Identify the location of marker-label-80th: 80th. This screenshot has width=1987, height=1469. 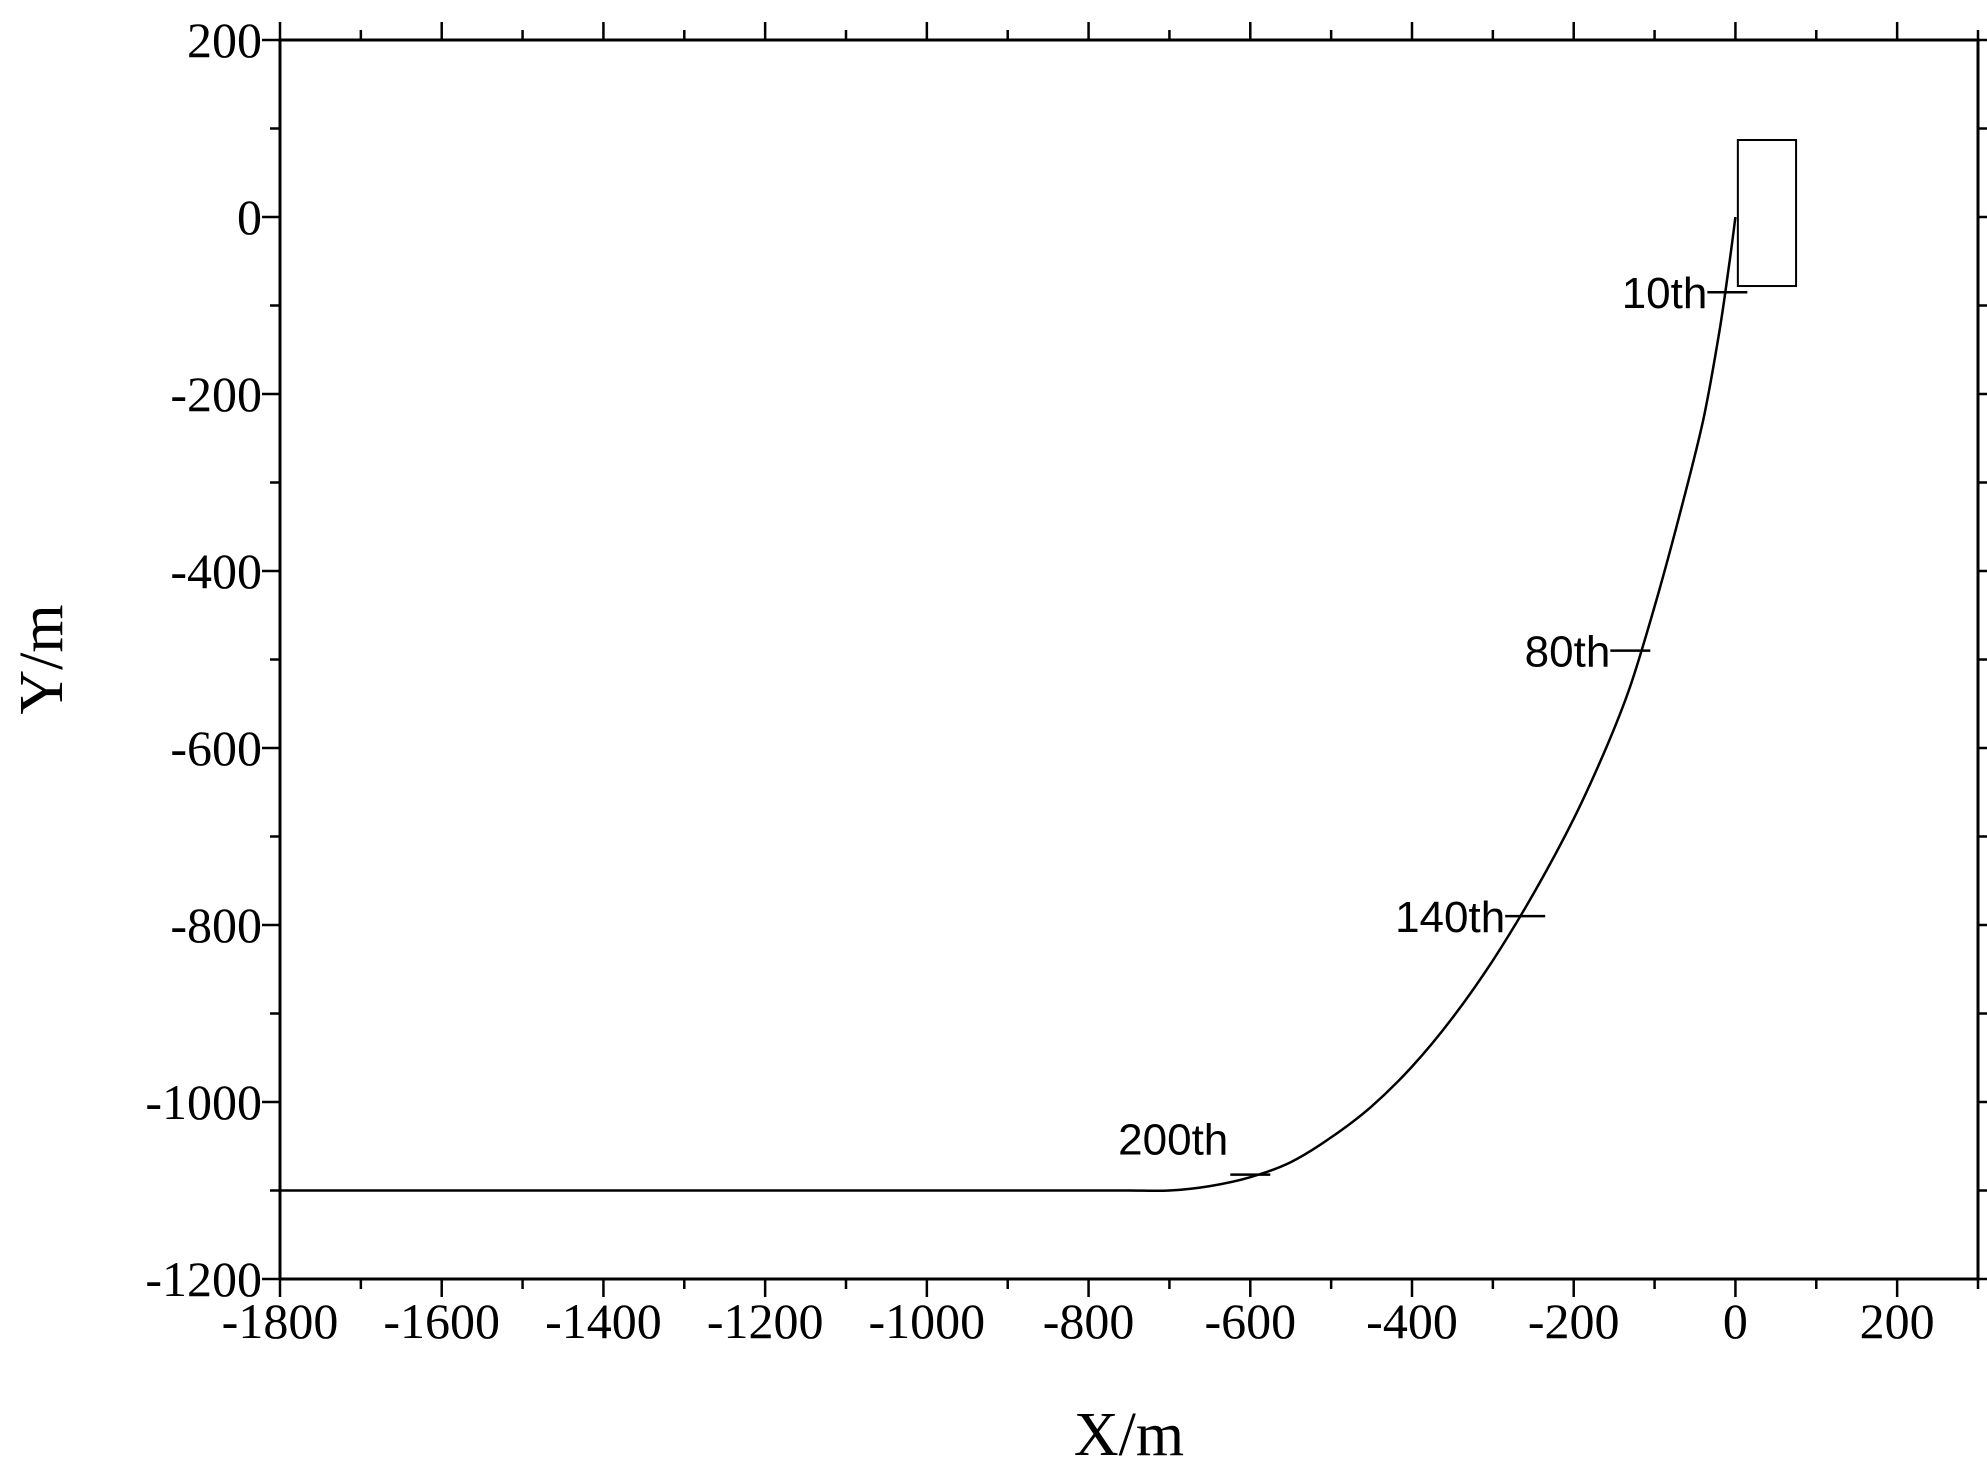
(1568, 652).